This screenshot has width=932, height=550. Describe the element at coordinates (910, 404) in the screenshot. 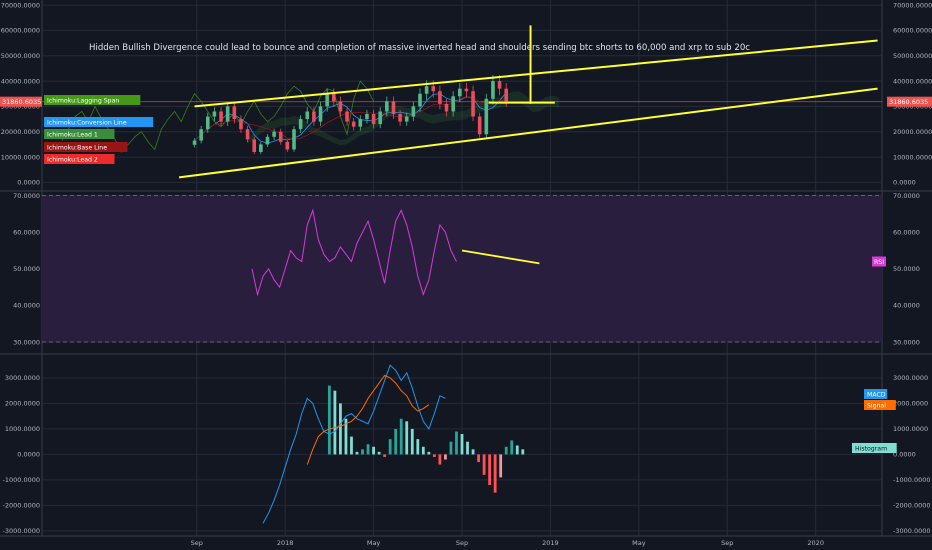

I see `right-axis-tick-label: 2000.0000` at that location.